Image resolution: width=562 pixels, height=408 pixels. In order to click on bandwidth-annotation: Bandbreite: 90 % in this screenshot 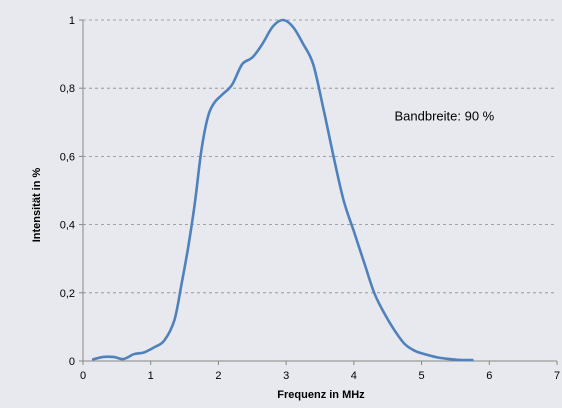, I will do `click(444, 115)`.